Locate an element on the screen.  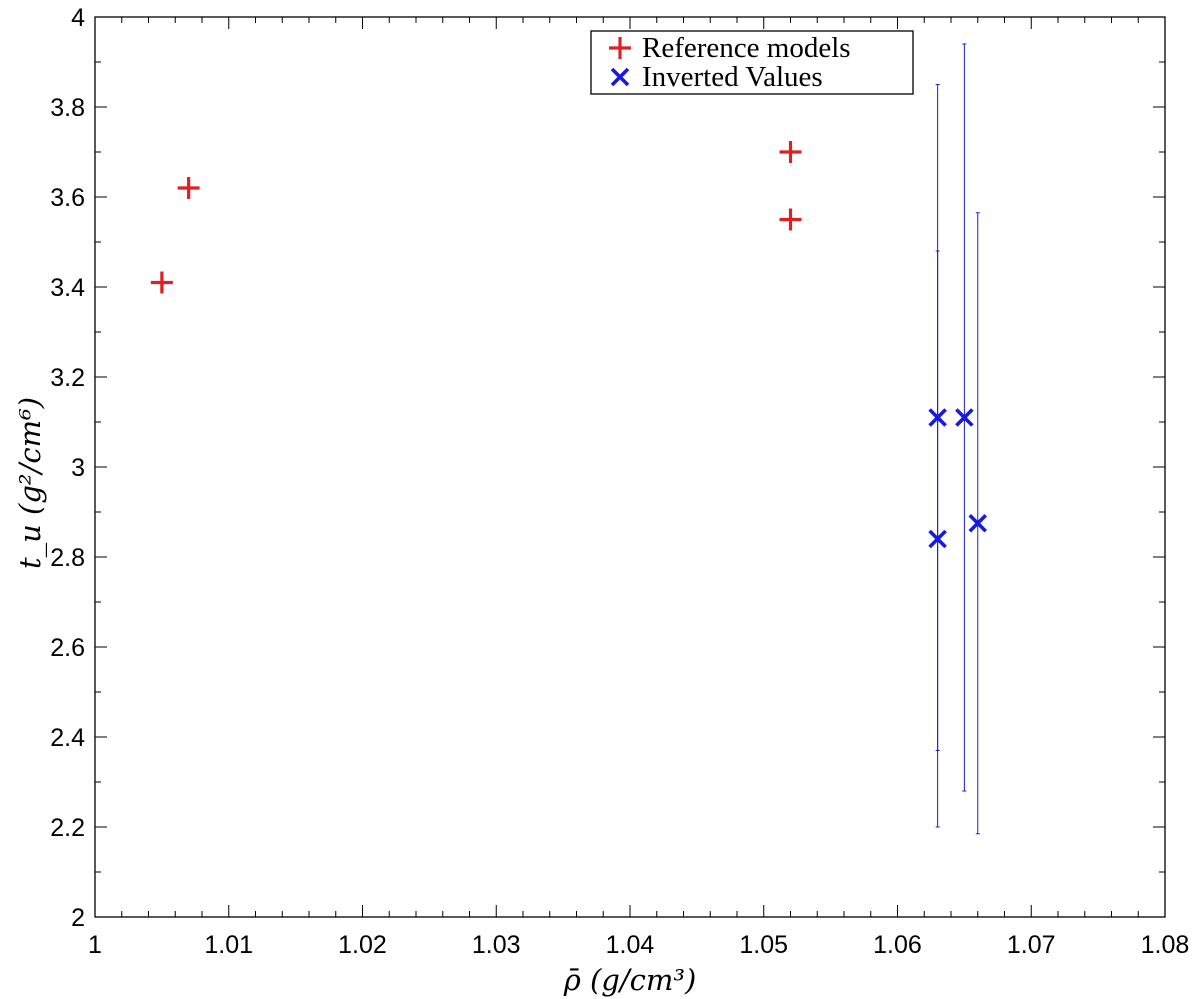
y-tick-label: 2.2 is located at coordinates (67, 828).